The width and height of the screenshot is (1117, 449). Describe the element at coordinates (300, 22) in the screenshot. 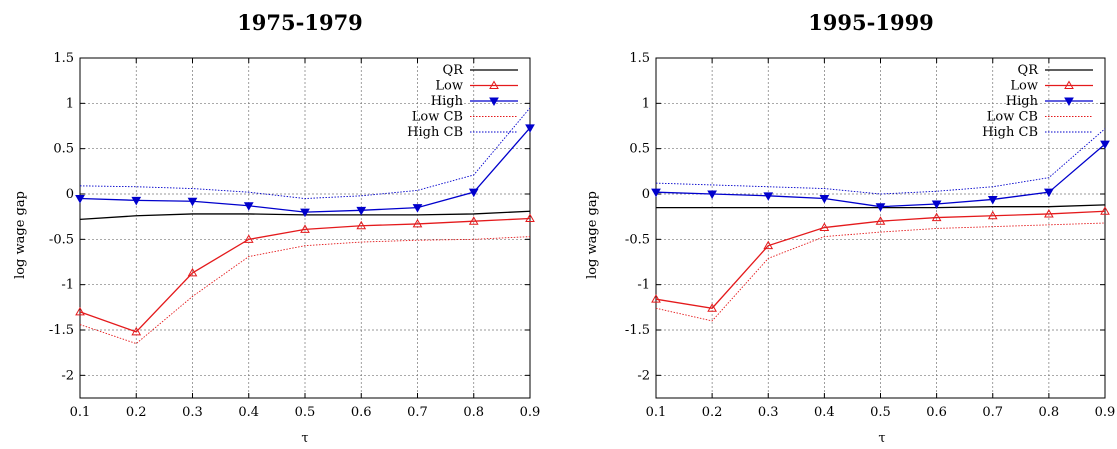

I see `chart-title: 1975-1979` at that location.